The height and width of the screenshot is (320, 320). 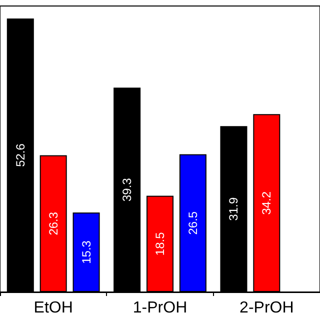 I want to click on data-label: 31.9, so click(x=233, y=209).